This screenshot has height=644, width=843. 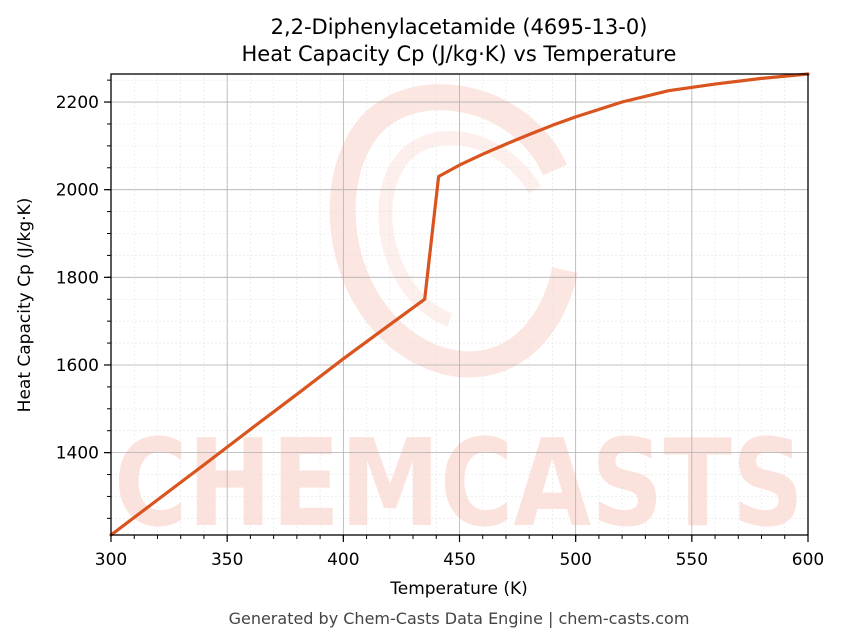 What do you see at coordinates (77, 103) in the screenshot?
I see `y-tick-label: 2200` at bounding box center [77, 103].